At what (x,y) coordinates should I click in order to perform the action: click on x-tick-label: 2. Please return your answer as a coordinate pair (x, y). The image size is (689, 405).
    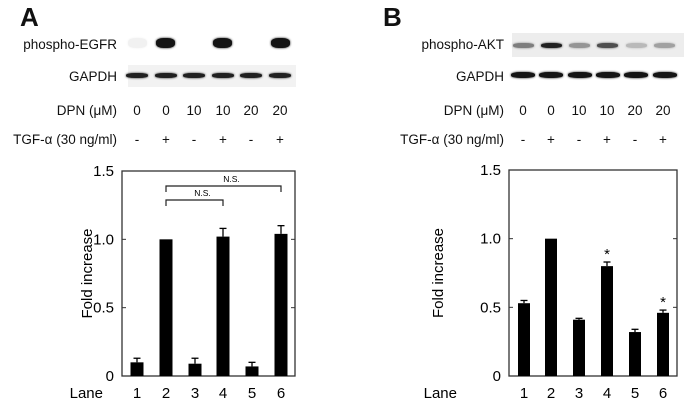
    Looking at the image, I should click on (166, 393).